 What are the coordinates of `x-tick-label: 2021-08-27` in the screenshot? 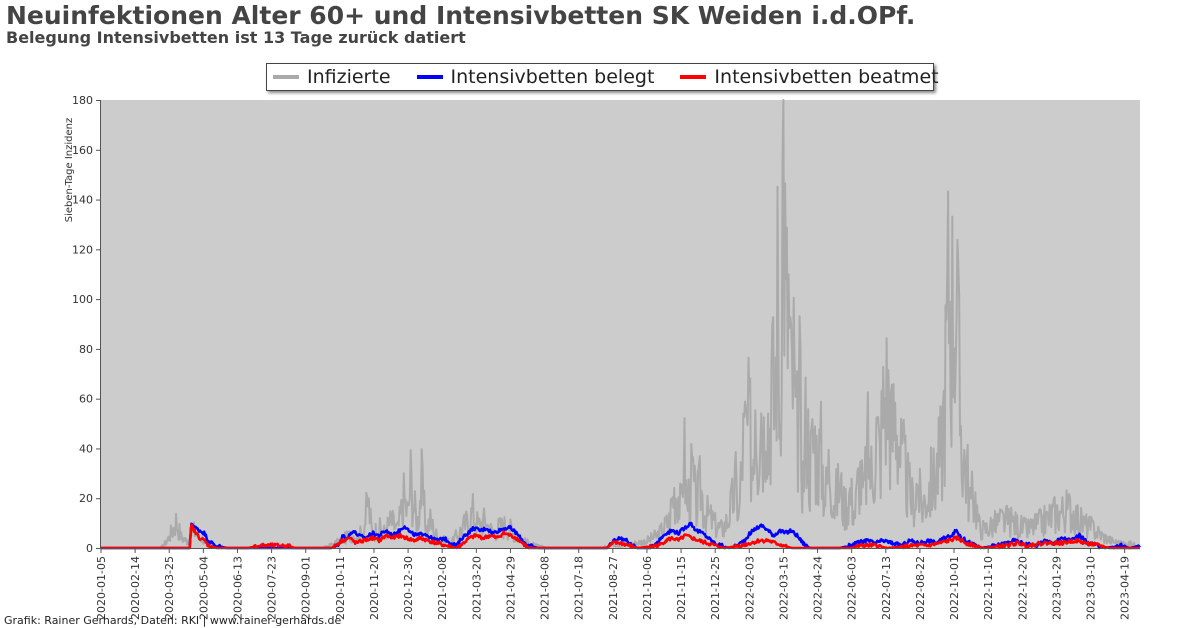 It's located at (613, 588).